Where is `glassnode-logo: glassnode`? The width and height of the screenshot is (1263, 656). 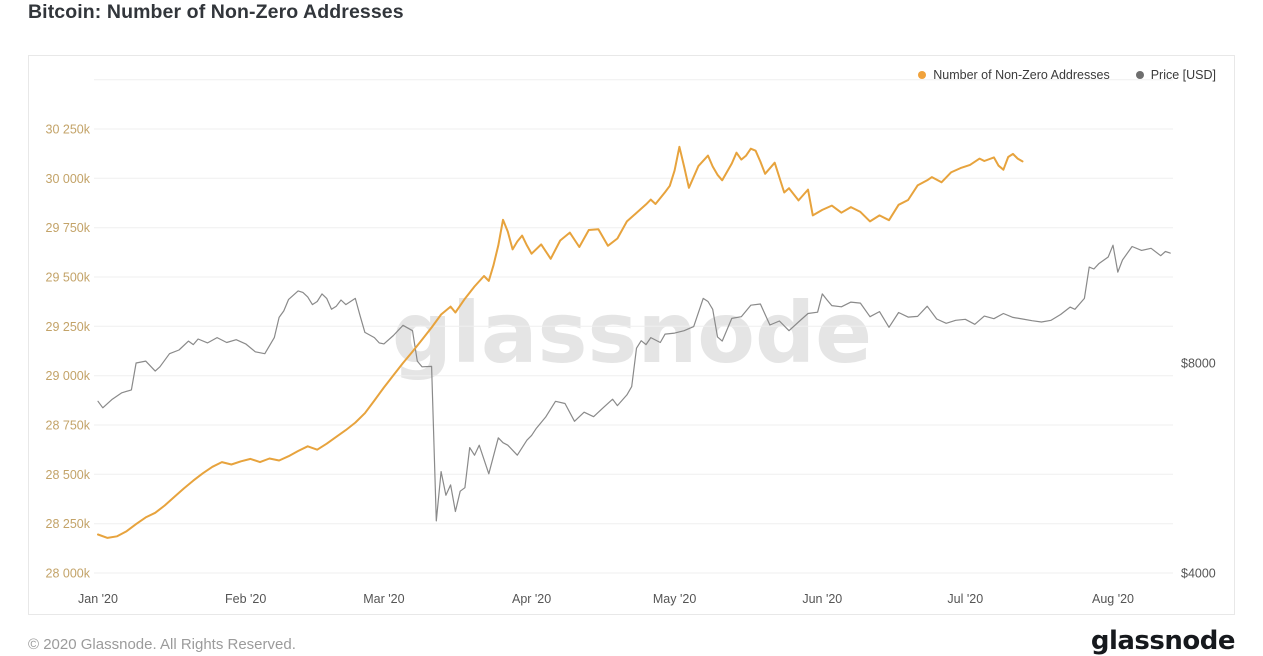 glassnode-logo: glassnode is located at coordinates (1163, 641).